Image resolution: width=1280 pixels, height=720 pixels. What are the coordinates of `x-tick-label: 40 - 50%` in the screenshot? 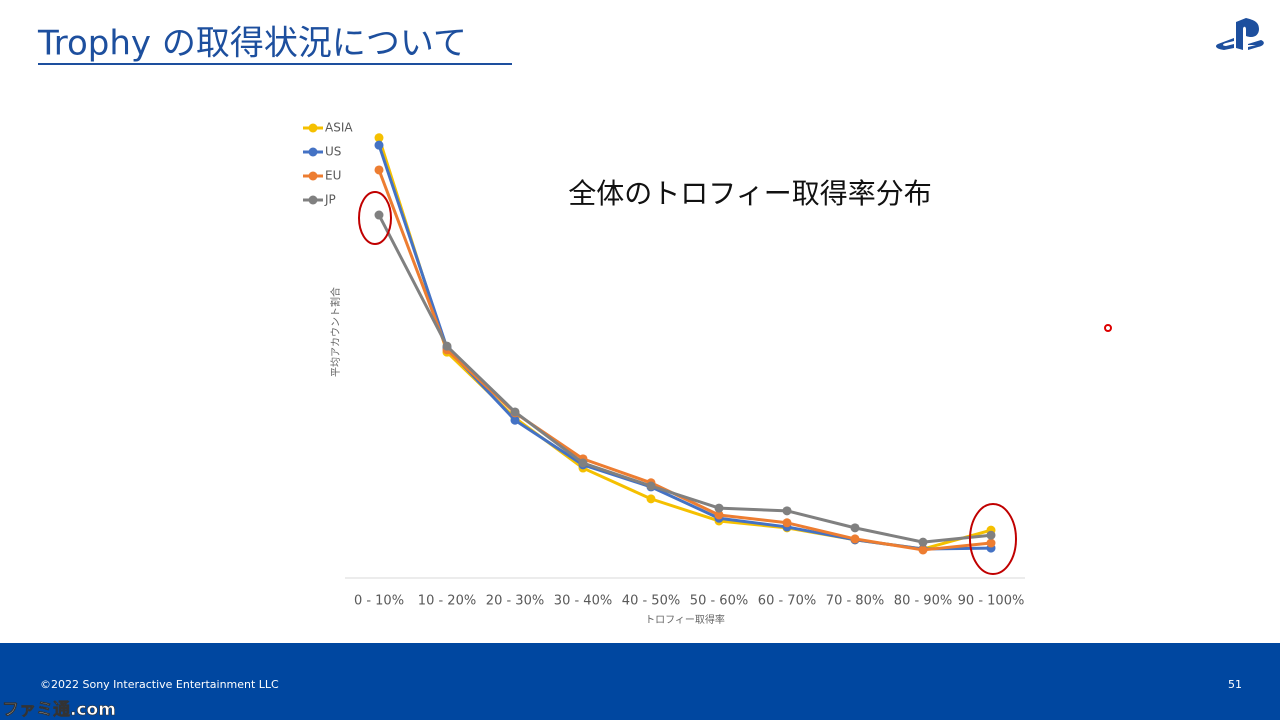 It's located at (651, 601).